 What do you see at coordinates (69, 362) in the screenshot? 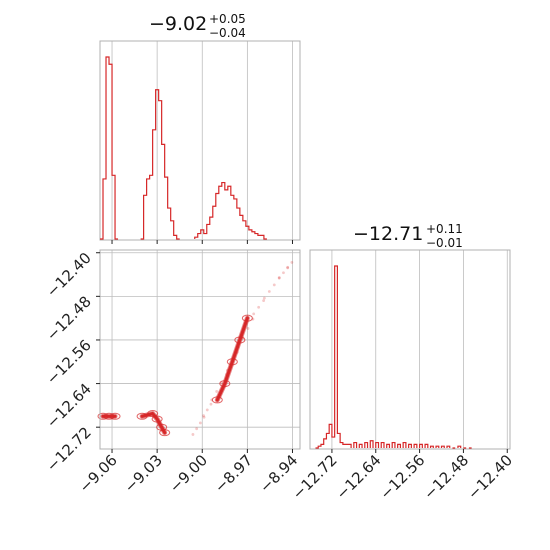
I see `joint-ytick-label-2: −12.56` at bounding box center [69, 362].